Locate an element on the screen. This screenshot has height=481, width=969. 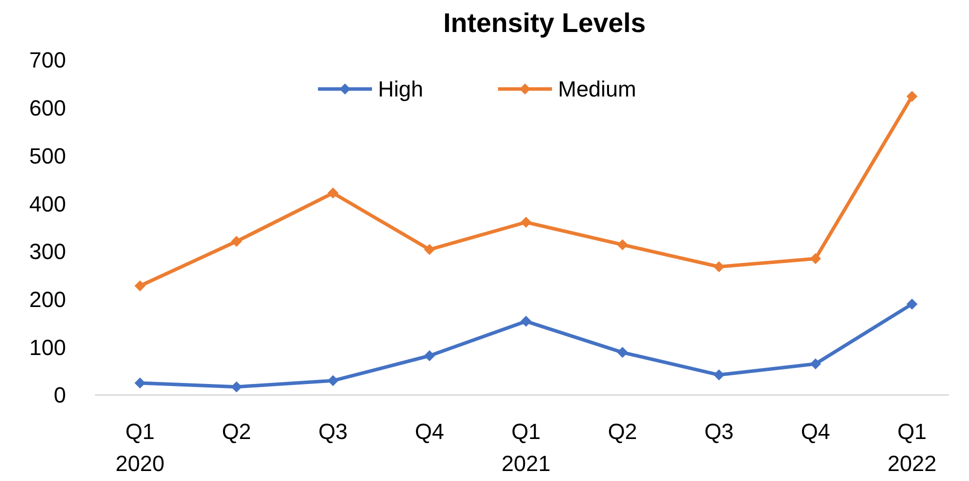
y-tick-label: 200 is located at coordinates (47, 299).